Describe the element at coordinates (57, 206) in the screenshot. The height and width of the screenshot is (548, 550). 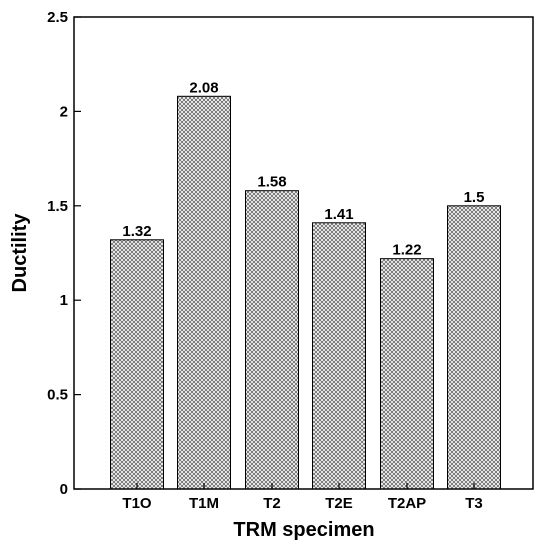
I see `y-tick-label-3: 1.5` at that location.